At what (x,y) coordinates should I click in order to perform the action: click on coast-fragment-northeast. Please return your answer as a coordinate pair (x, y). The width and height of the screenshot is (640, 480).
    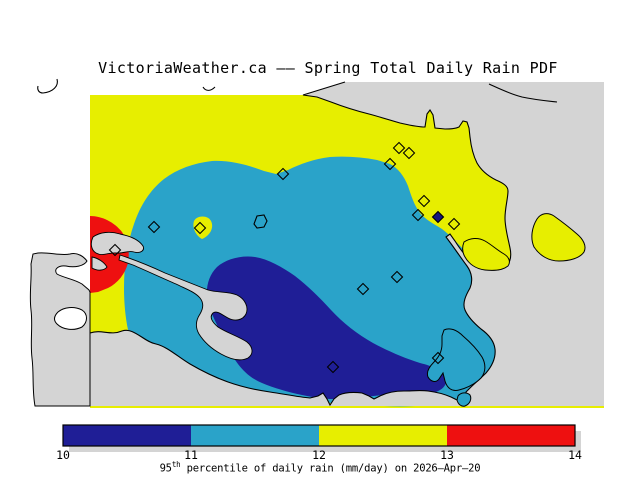
    Looking at the image, I should click on (523, 93).